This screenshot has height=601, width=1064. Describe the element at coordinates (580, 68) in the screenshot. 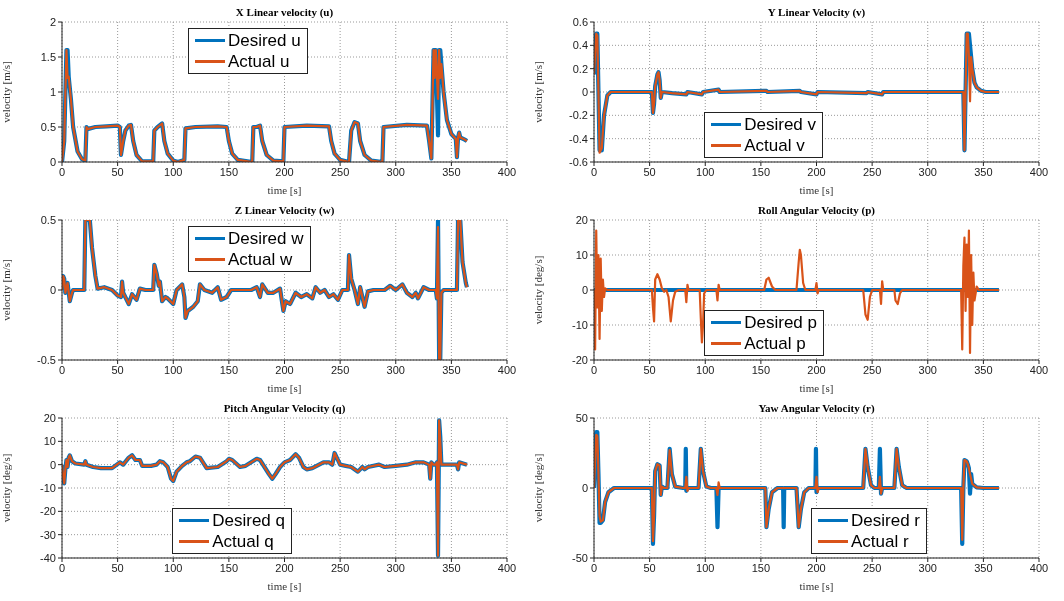

I see `y-tick-label: 0.2` at that location.